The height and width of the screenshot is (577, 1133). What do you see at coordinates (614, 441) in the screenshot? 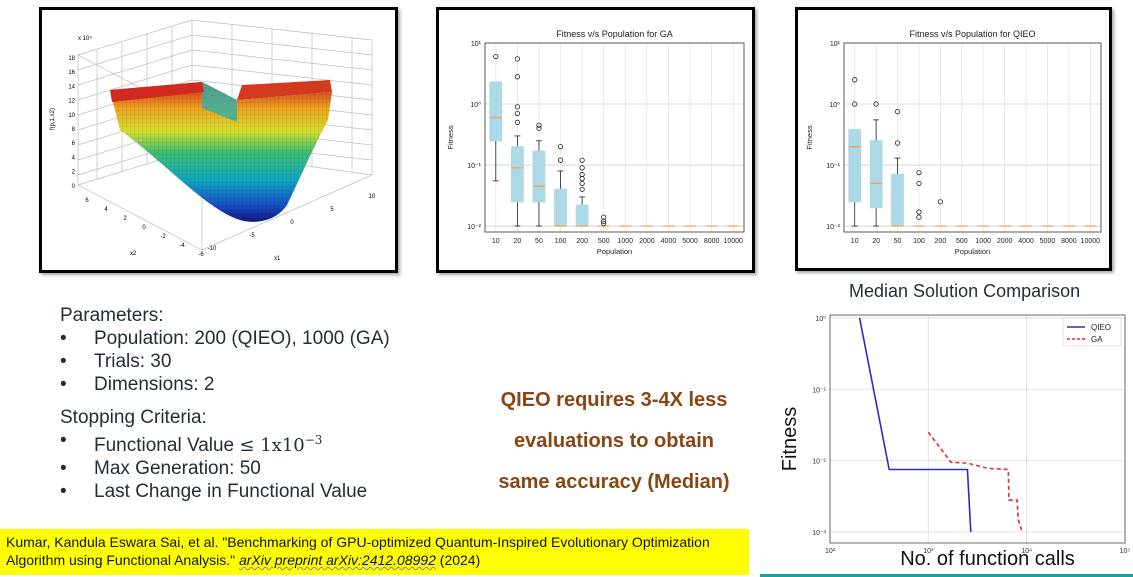
I see `callout-line-2: evaluations to obtain` at bounding box center [614, 441].